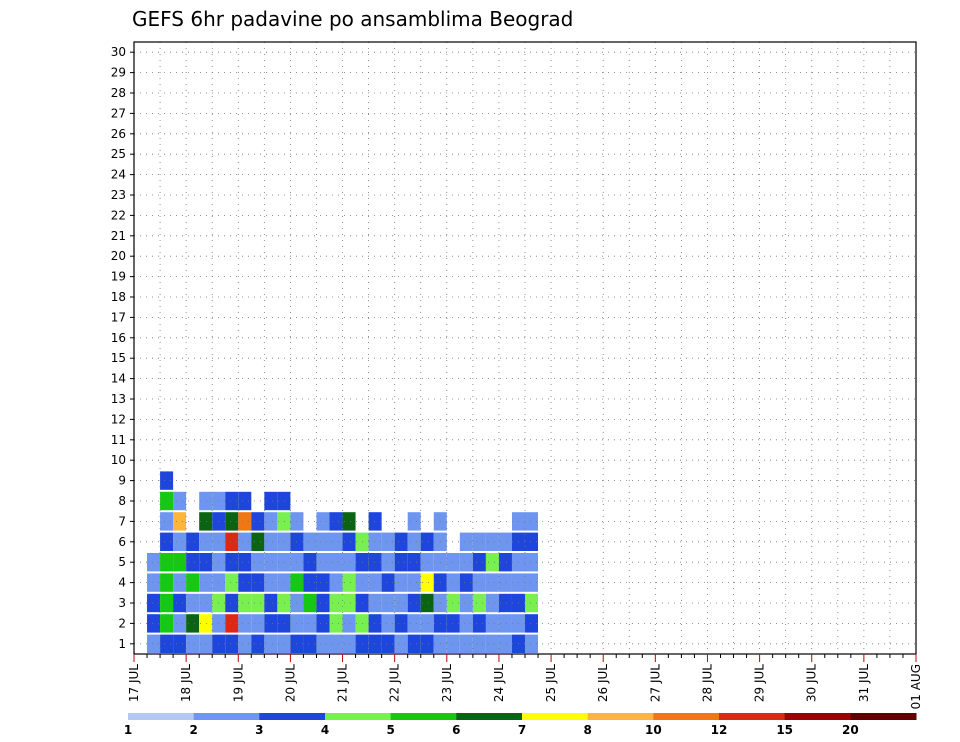 This screenshot has width=960, height=742. What do you see at coordinates (118, 419) in the screenshot?
I see `y-tick-label: 12` at bounding box center [118, 419].